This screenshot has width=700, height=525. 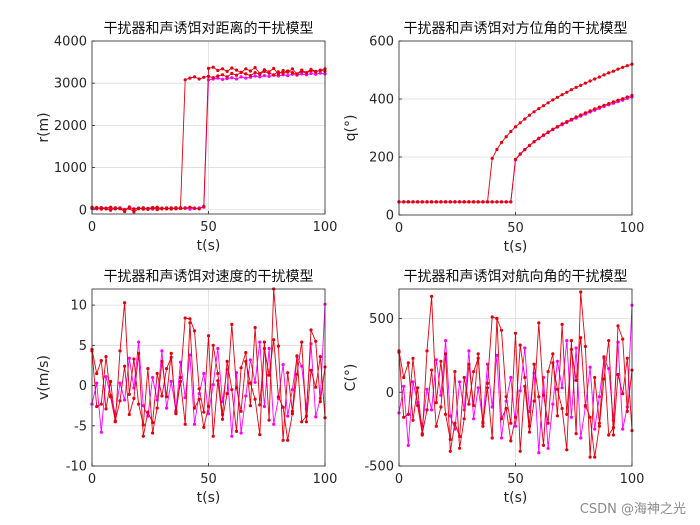 What do you see at coordinates (381, 158) in the screenshot?
I see `y-tick-label: 200` at bounding box center [381, 158].